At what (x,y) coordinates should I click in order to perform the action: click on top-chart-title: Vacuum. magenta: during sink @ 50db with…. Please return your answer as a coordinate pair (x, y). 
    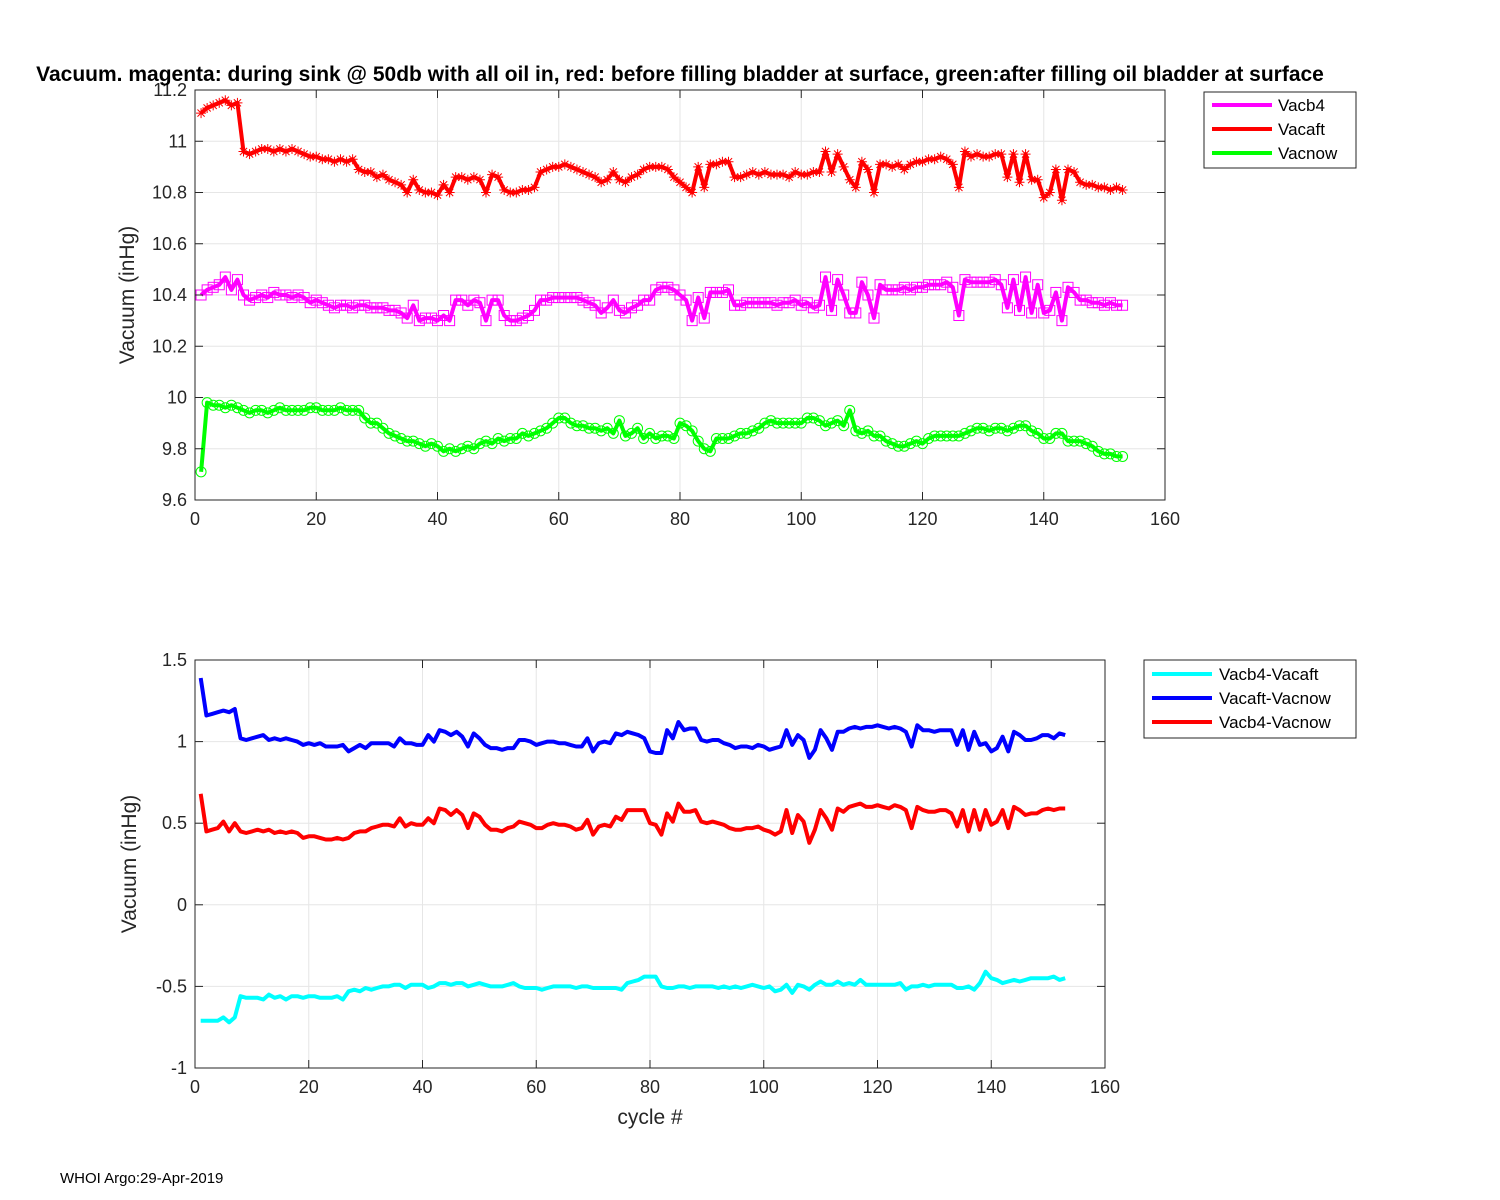
    Looking at the image, I should click on (680, 74).